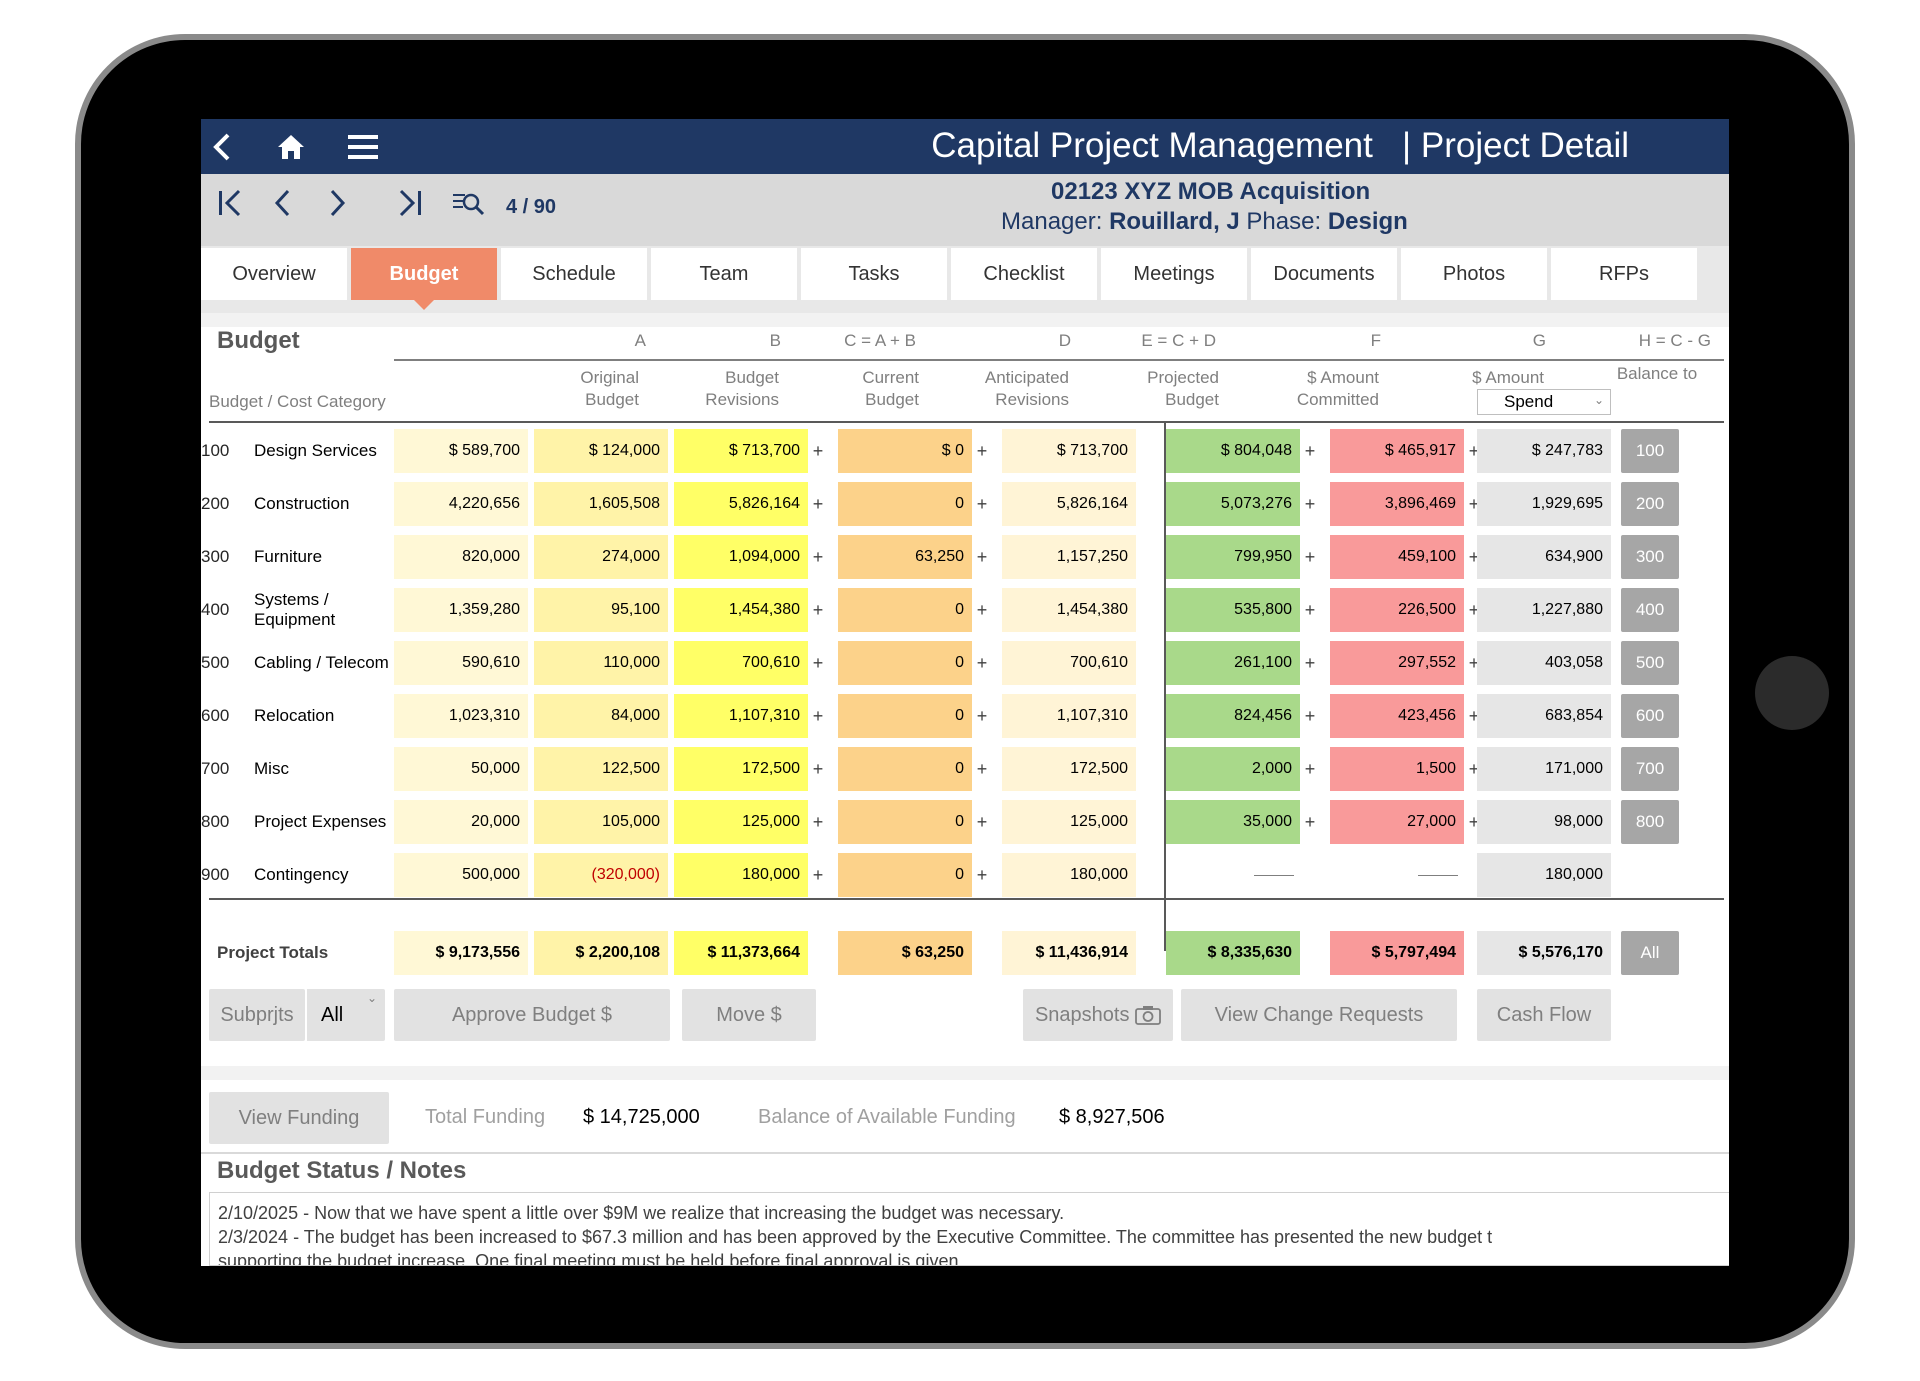  Describe the element at coordinates (1165, 686) in the screenshot. I see `committed-divider` at that location.